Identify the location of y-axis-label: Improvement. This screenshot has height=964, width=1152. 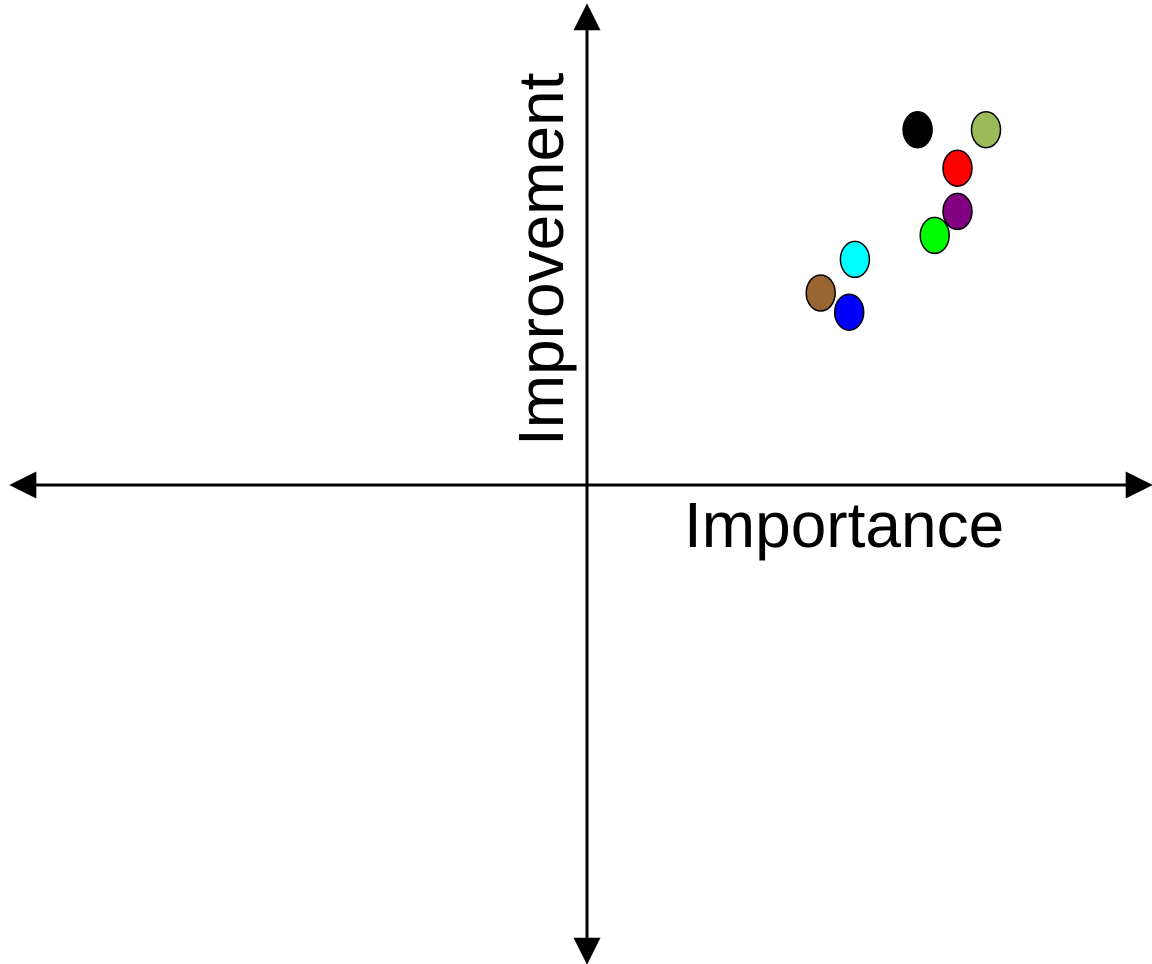
(541, 259).